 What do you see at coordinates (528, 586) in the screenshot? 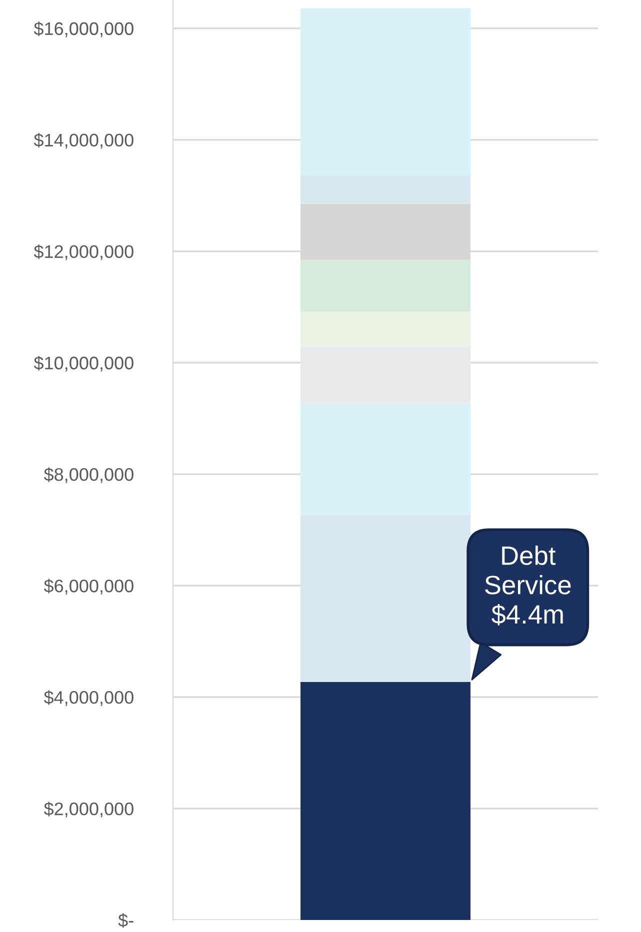
I see `annotation: Debt Service $4.4m` at bounding box center [528, 586].